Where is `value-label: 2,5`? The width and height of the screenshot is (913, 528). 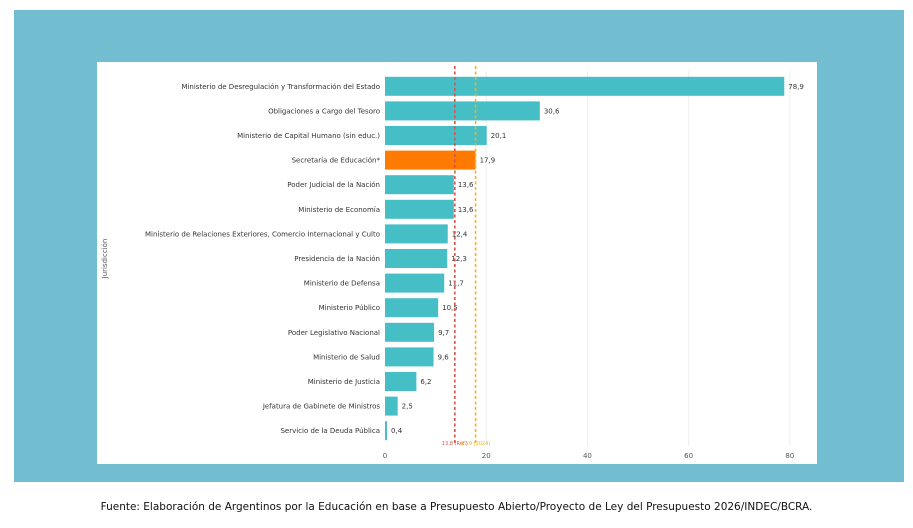
value-label: 2,5 is located at coordinates (407, 407).